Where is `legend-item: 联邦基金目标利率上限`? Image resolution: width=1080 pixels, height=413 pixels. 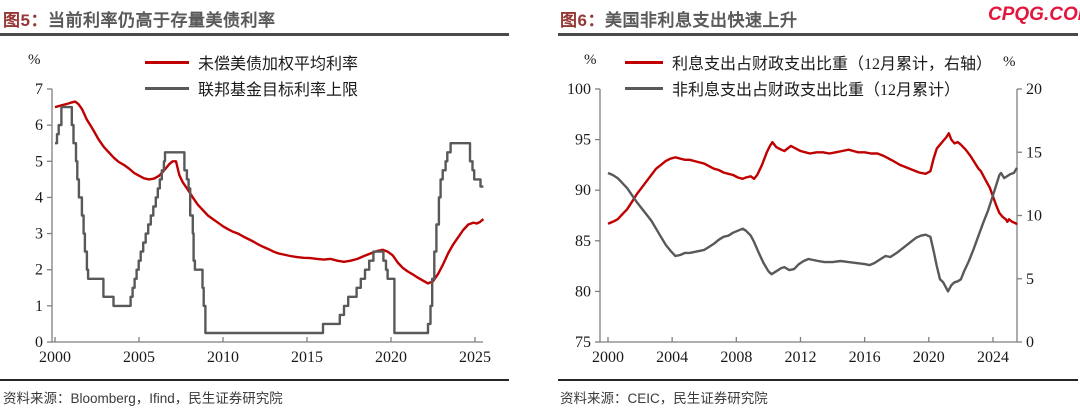
legend-item: 联邦基金目标利率上限 is located at coordinates (251, 88).